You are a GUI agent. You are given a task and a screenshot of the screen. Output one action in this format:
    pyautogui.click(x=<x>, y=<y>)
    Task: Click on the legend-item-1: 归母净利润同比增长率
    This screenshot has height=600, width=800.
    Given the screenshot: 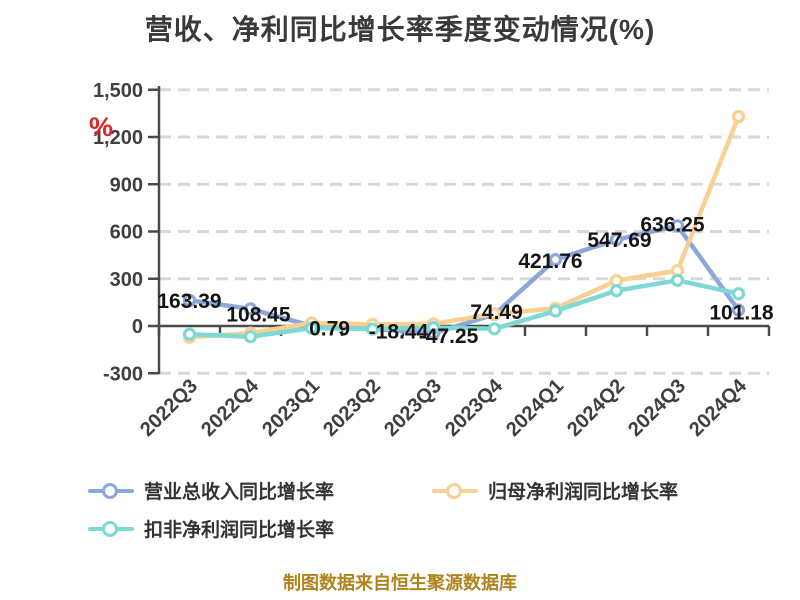 What is the action you would take?
    pyautogui.click(x=555, y=490)
    